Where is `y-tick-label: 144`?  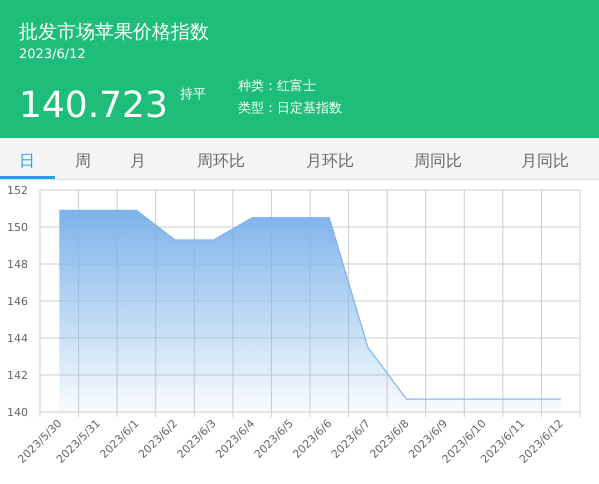
y-tick-label: 144 is located at coordinates (17, 338).